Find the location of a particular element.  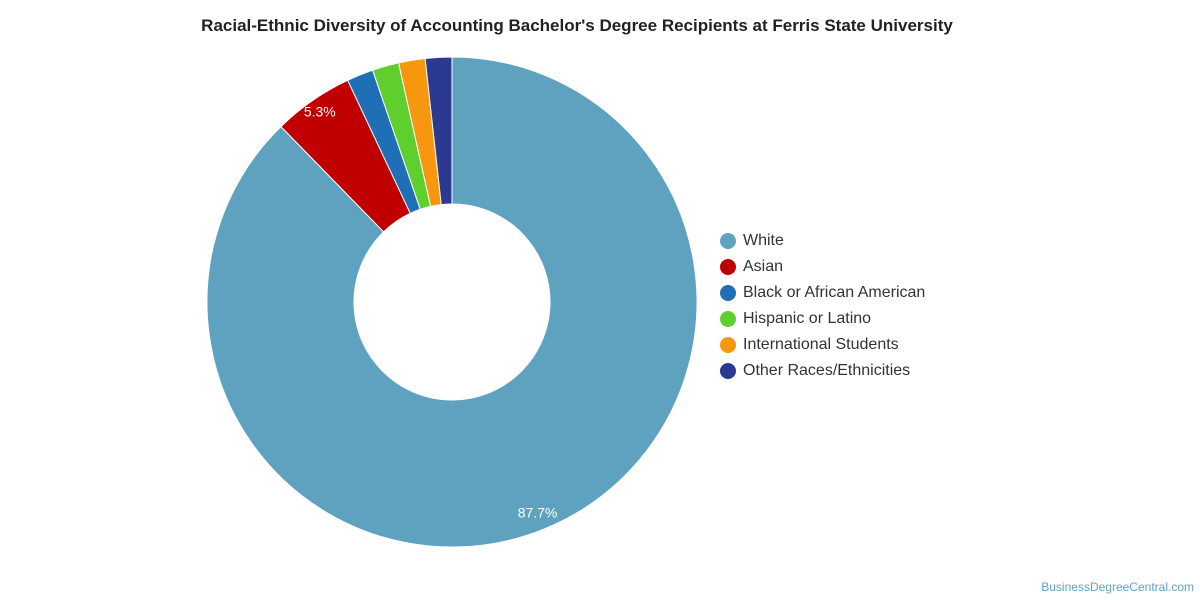

legend-label: Black or African American is located at coordinates (834, 292).